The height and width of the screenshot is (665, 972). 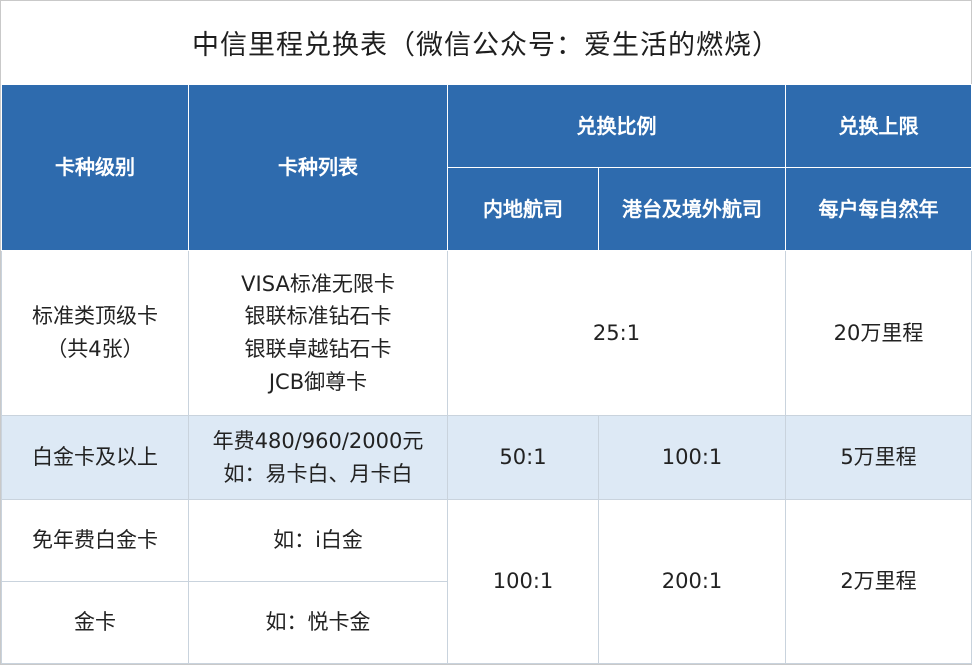 I want to click on row-domestic-ratio: 100:1, so click(x=523, y=581).